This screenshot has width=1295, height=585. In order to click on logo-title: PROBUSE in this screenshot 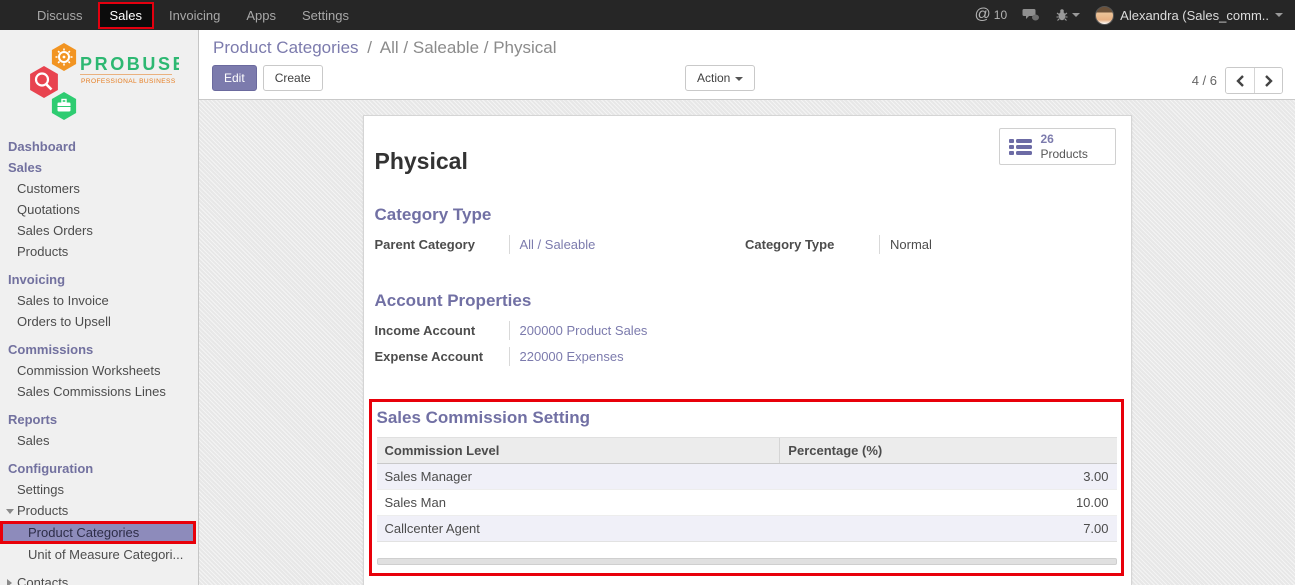, I will do `click(129, 64)`.